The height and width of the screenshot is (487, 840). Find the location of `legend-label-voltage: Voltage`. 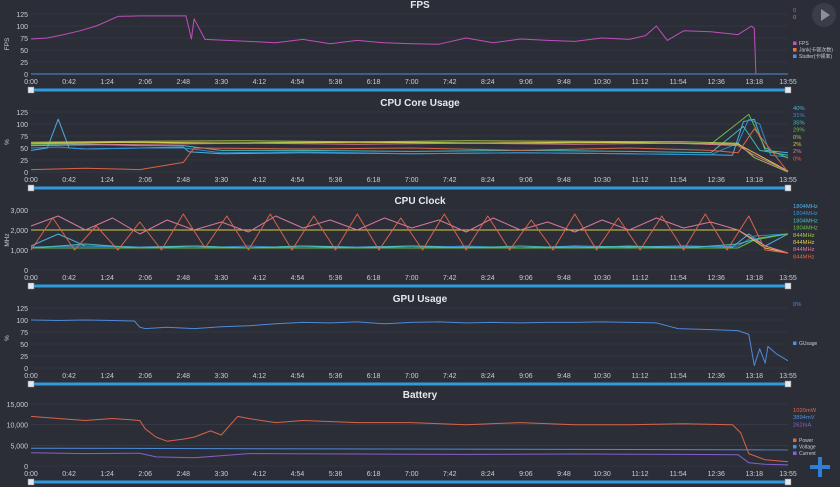

legend-label-voltage: Voltage is located at coordinates (807, 448).